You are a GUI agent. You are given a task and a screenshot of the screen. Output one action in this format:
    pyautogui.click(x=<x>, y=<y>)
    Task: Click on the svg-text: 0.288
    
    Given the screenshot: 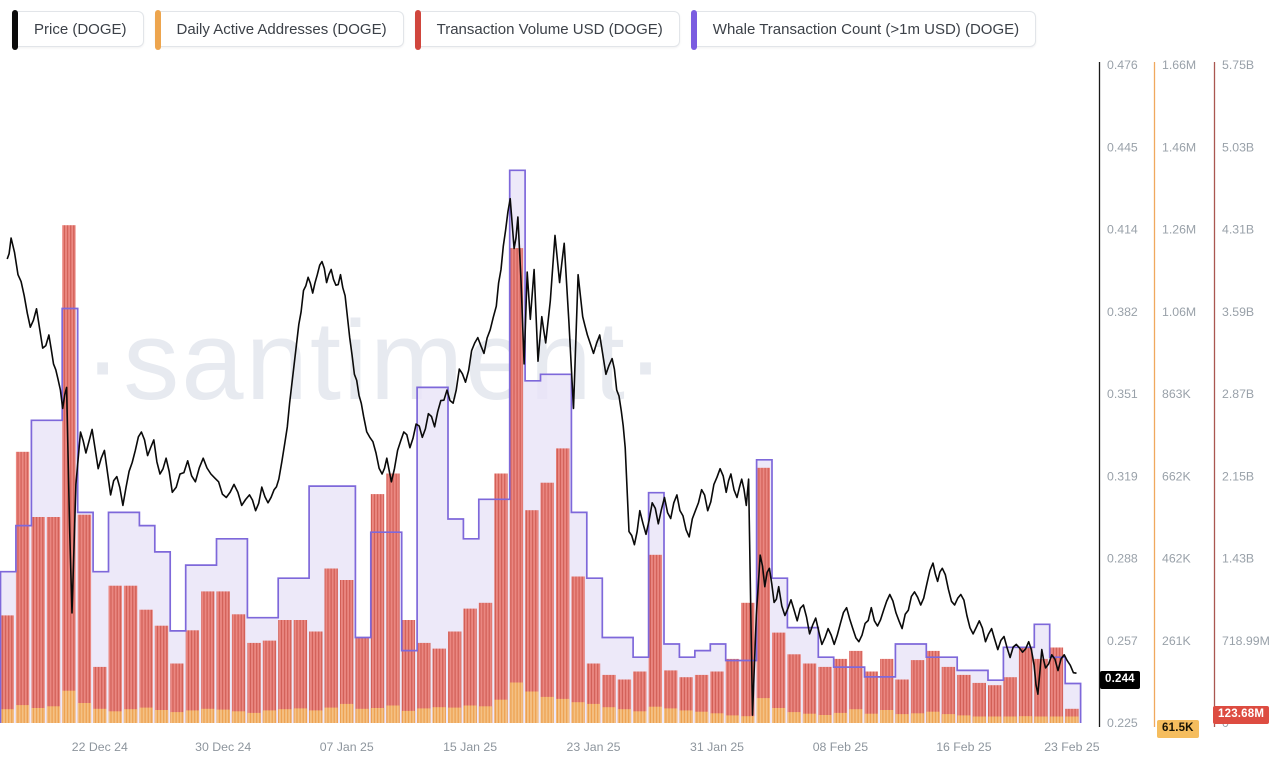 What is the action you would take?
    pyautogui.click(x=1122, y=559)
    